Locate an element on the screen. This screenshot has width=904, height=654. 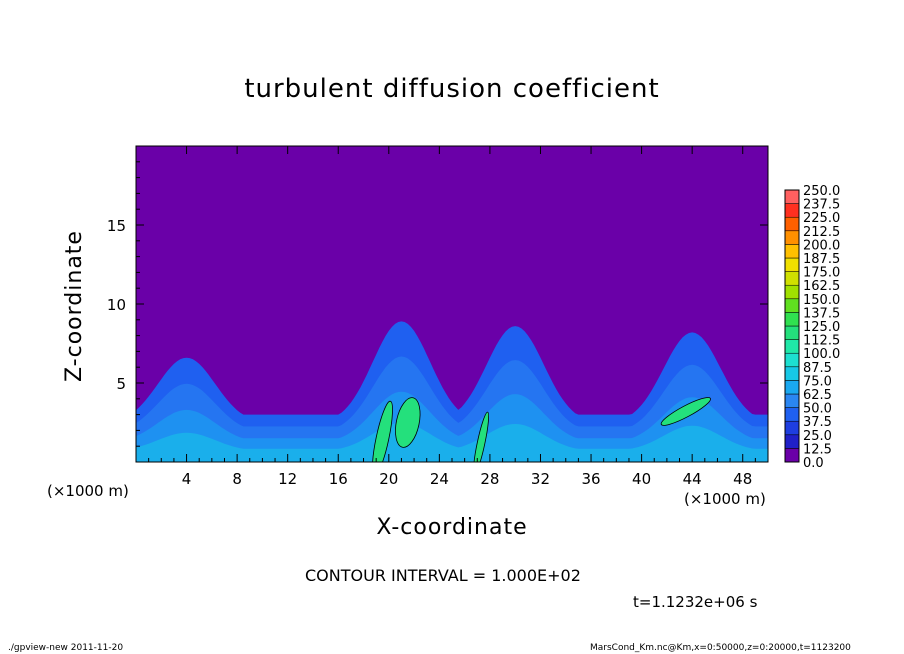
colorbar-label: 225.0 is located at coordinates (821, 218).